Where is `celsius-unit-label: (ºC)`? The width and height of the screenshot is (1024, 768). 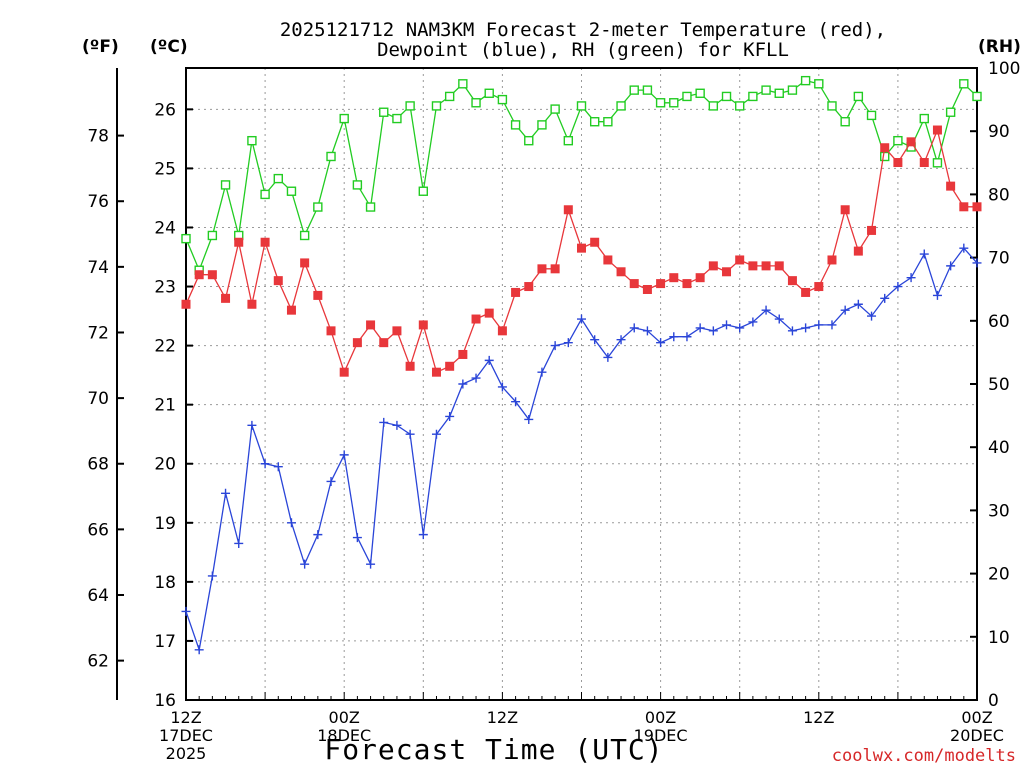
celsius-unit-label: (ºC) is located at coordinates (169, 47).